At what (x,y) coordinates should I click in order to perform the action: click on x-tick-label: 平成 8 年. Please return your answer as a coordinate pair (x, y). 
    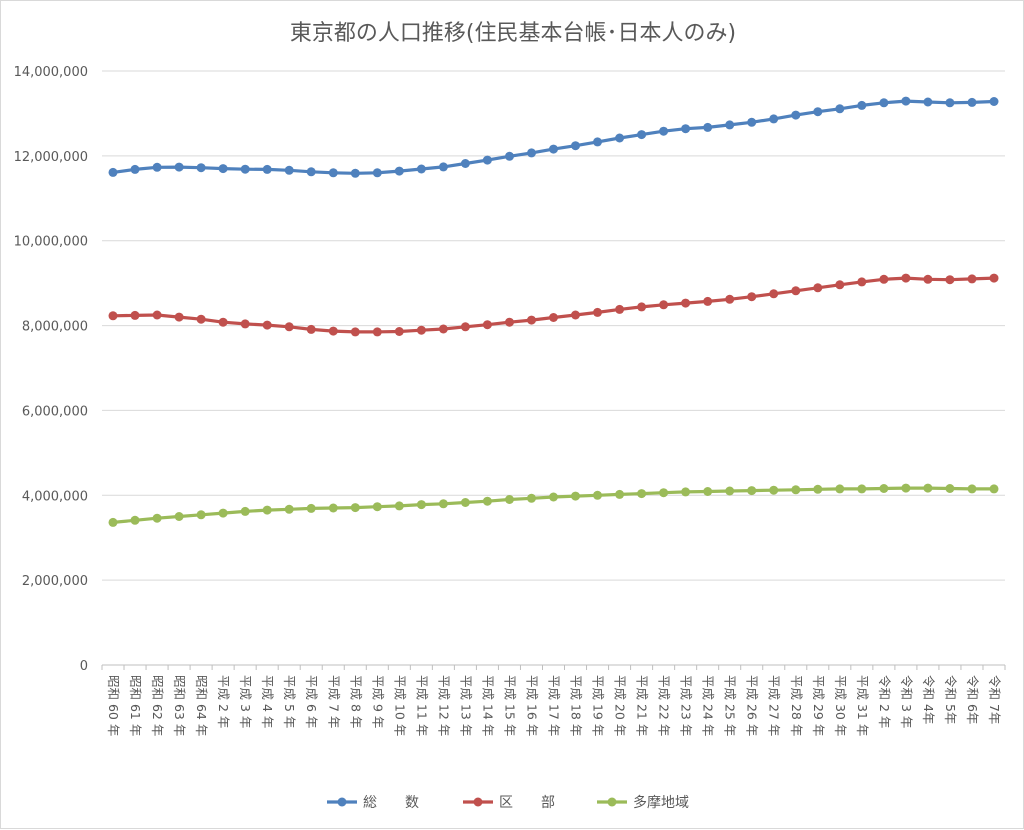
    Looking at the image, I should click on (355, 701).